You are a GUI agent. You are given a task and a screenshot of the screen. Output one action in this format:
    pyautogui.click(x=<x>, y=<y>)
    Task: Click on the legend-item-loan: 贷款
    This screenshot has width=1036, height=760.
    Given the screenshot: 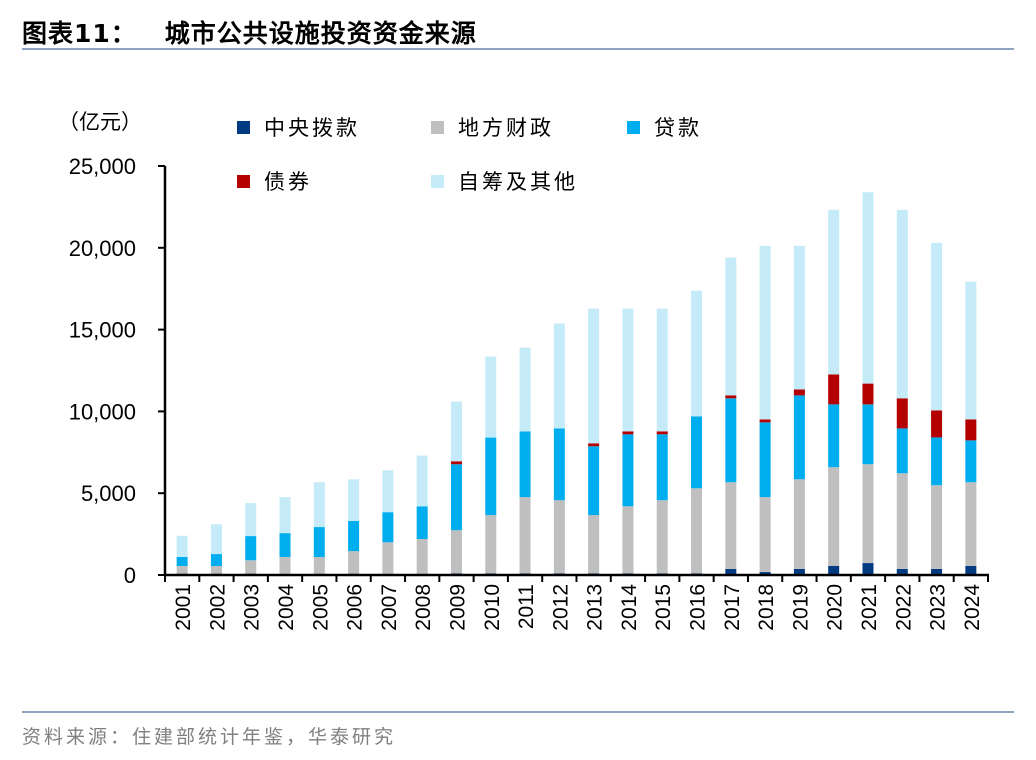 What is the action you would take?
    pyautogui.click(x=664, y=127)
    